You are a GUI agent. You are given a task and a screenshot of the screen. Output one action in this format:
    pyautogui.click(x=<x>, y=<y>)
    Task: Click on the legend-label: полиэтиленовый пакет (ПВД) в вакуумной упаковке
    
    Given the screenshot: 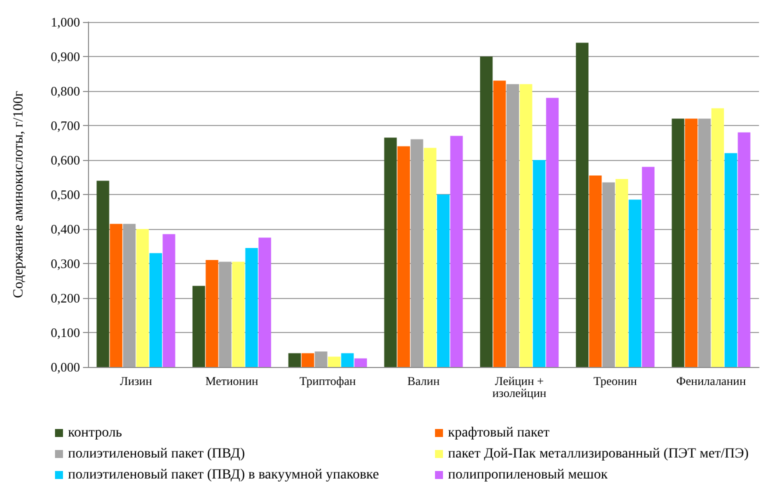 What is the action you would take?
    pyautogui.click(x=223, y=475)
    